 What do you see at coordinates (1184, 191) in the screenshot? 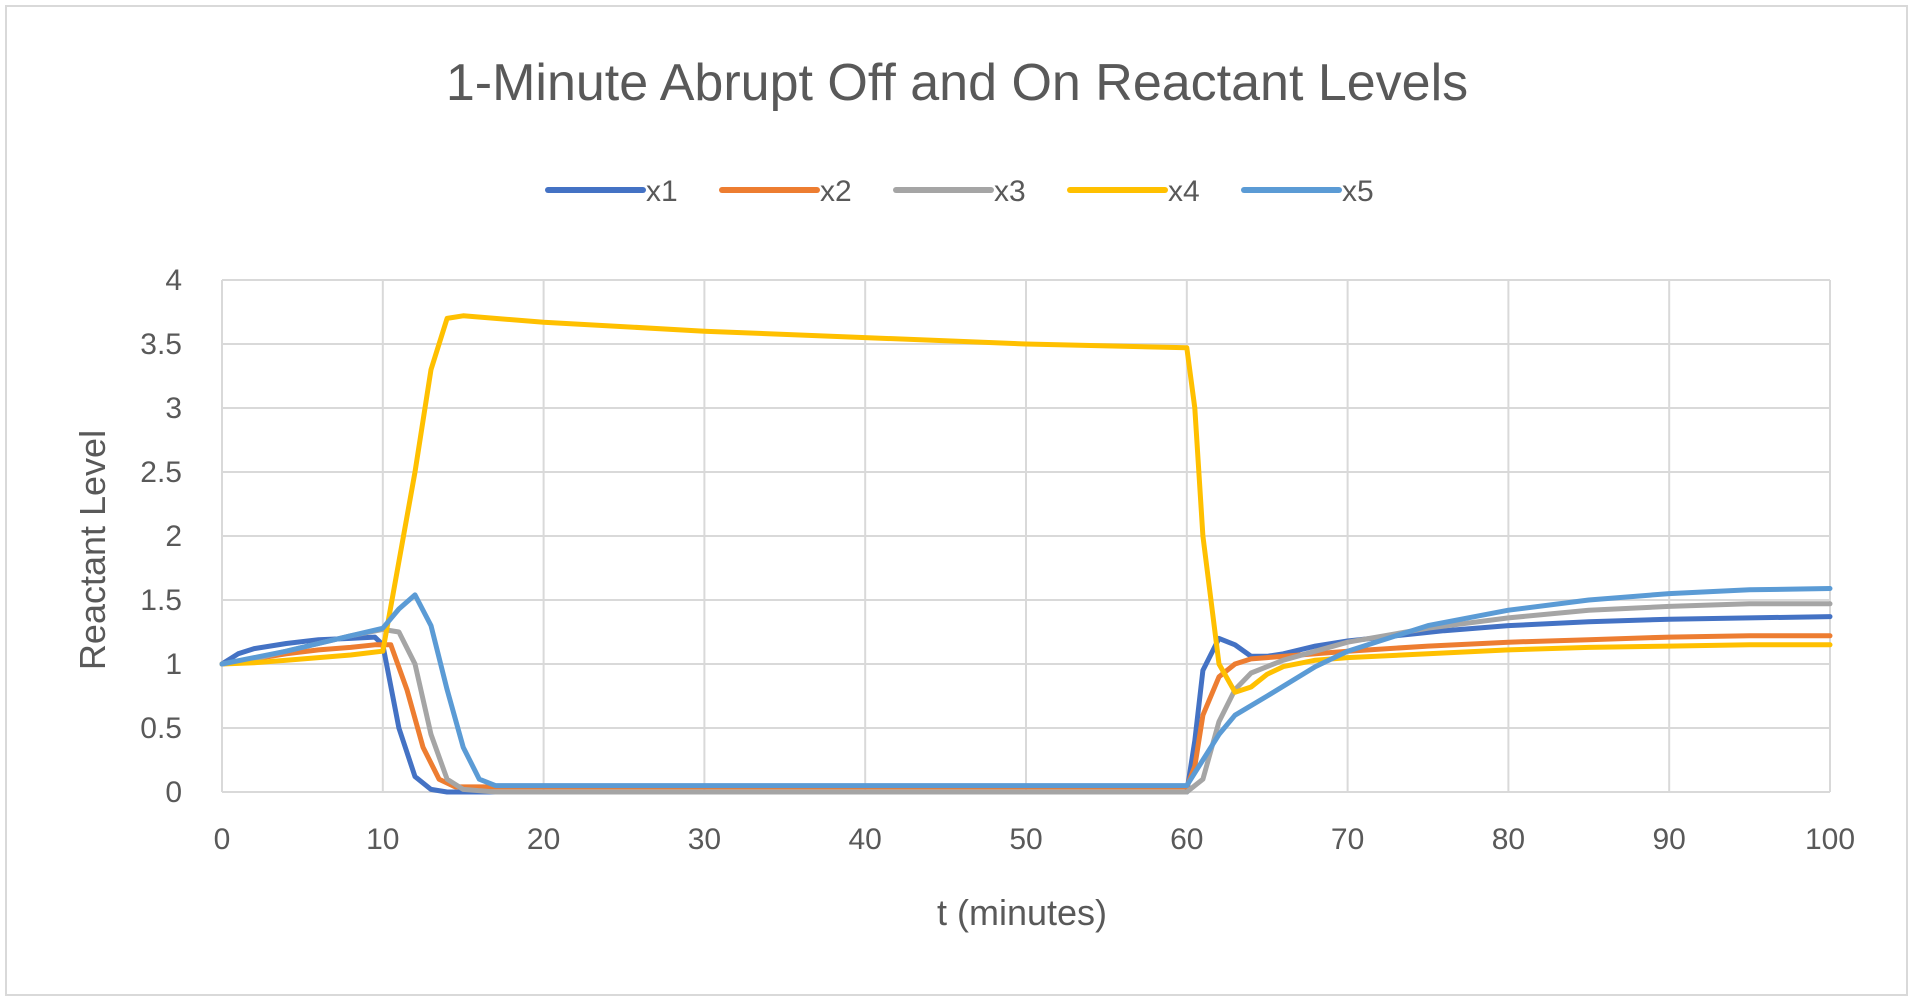
I see `legend-label-x4: x4` at bounding box center [1184, 191].